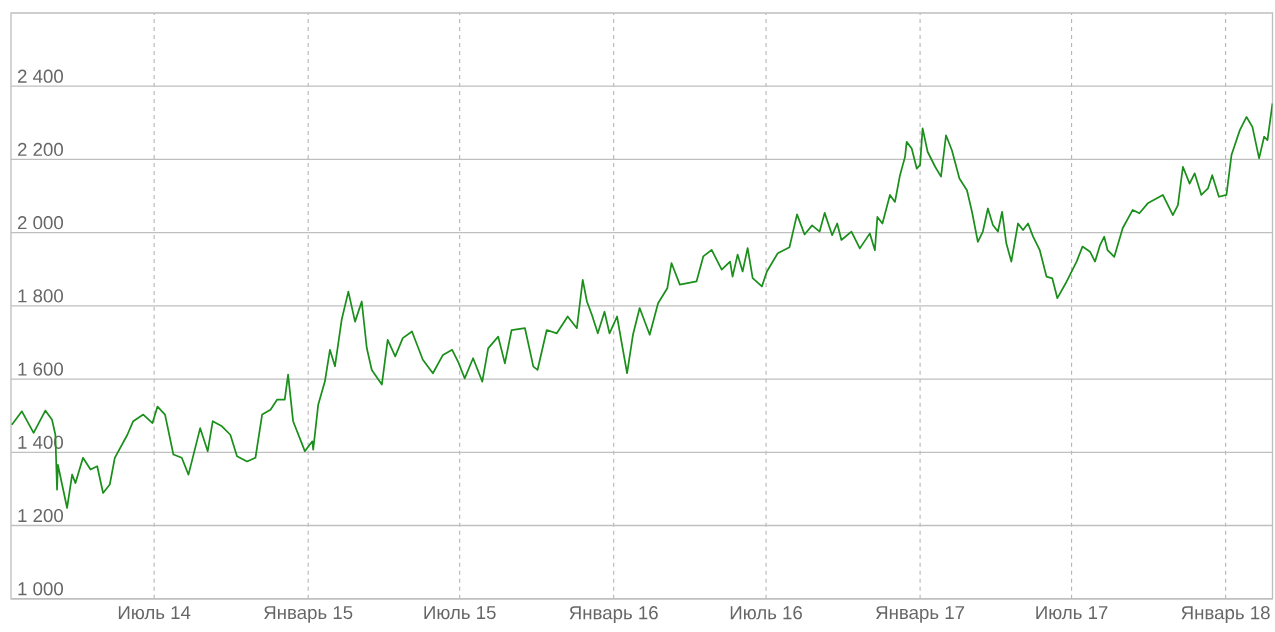 The image size is (1275, 632). Describe the element at coordinates (40, 223) in the screenshot. I see `y-tick-label: 2 000` at that location.